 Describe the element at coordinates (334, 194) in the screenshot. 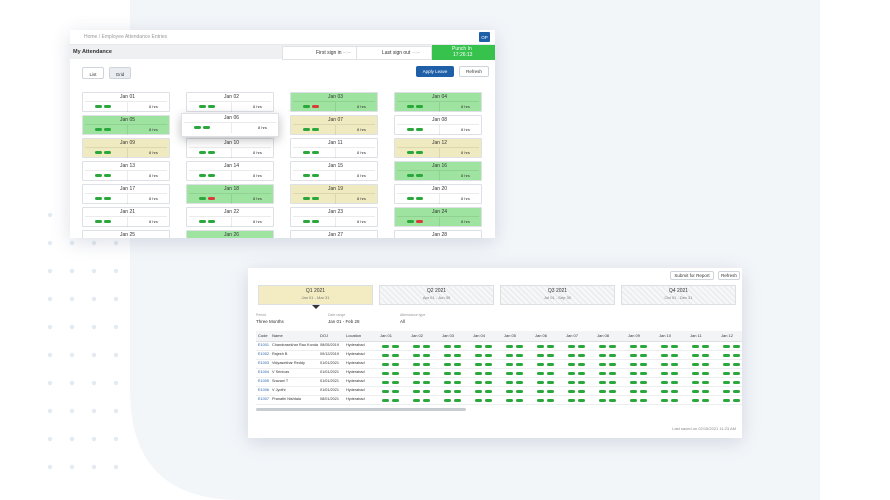

I see `day-card: Jan 19 8 hrs` at that location.